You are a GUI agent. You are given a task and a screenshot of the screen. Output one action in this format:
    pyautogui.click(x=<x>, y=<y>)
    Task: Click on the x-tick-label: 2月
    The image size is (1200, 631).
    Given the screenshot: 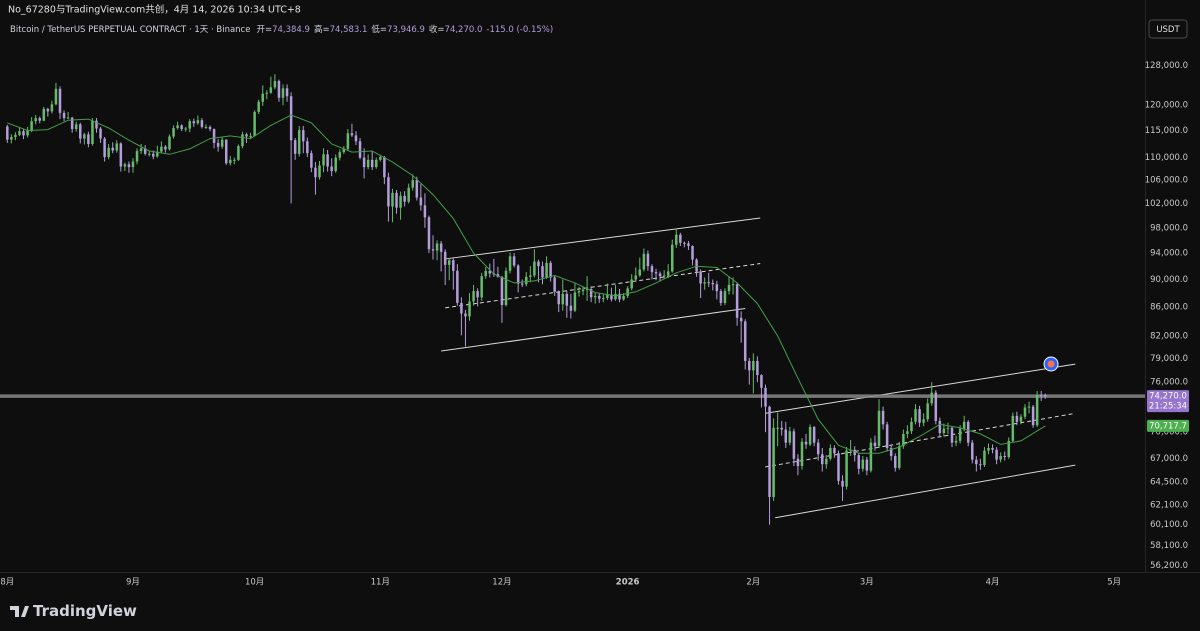 What is the action you would take?
    pyautogui.click(x=753, y=583)
    